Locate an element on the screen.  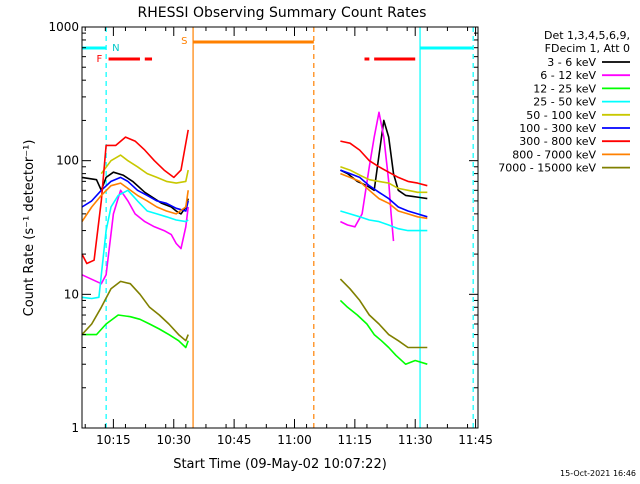
y-axis-label: Count Rate (s⁻¹ detector⁻¹) is located at coordinates (29, 228).